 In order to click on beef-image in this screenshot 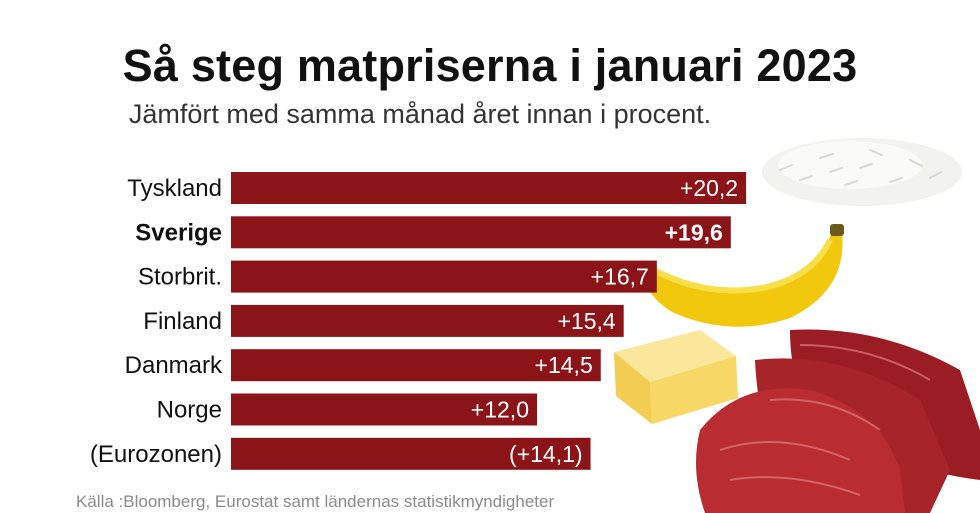, I will do `click(838, 421)`.